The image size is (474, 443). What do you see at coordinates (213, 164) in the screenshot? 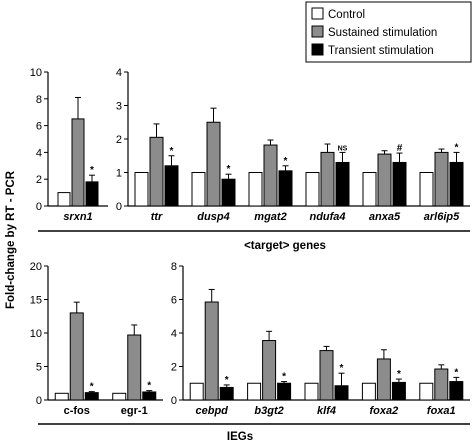
I see `bar-dusp4-sustained-stimulation` at bounding box center [213, 164].